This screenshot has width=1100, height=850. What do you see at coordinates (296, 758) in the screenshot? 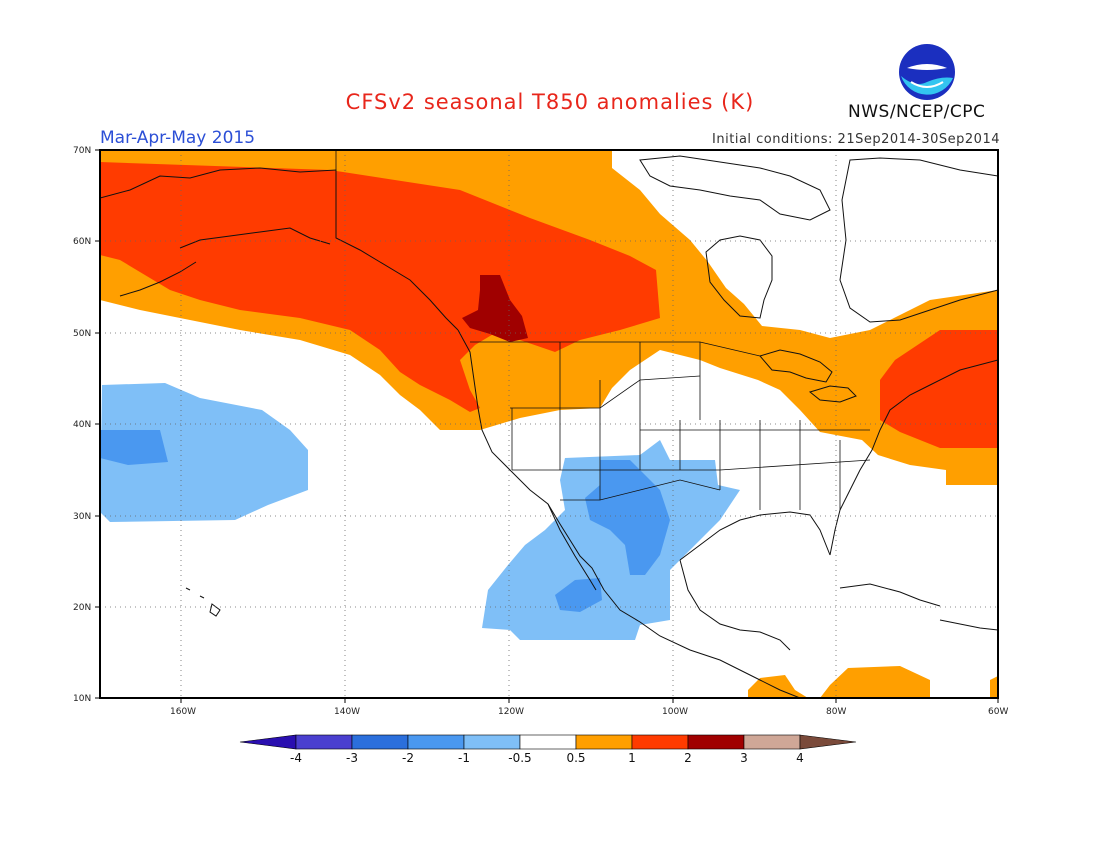
I see `legend-label: -4` at bounding box center [296, 758].